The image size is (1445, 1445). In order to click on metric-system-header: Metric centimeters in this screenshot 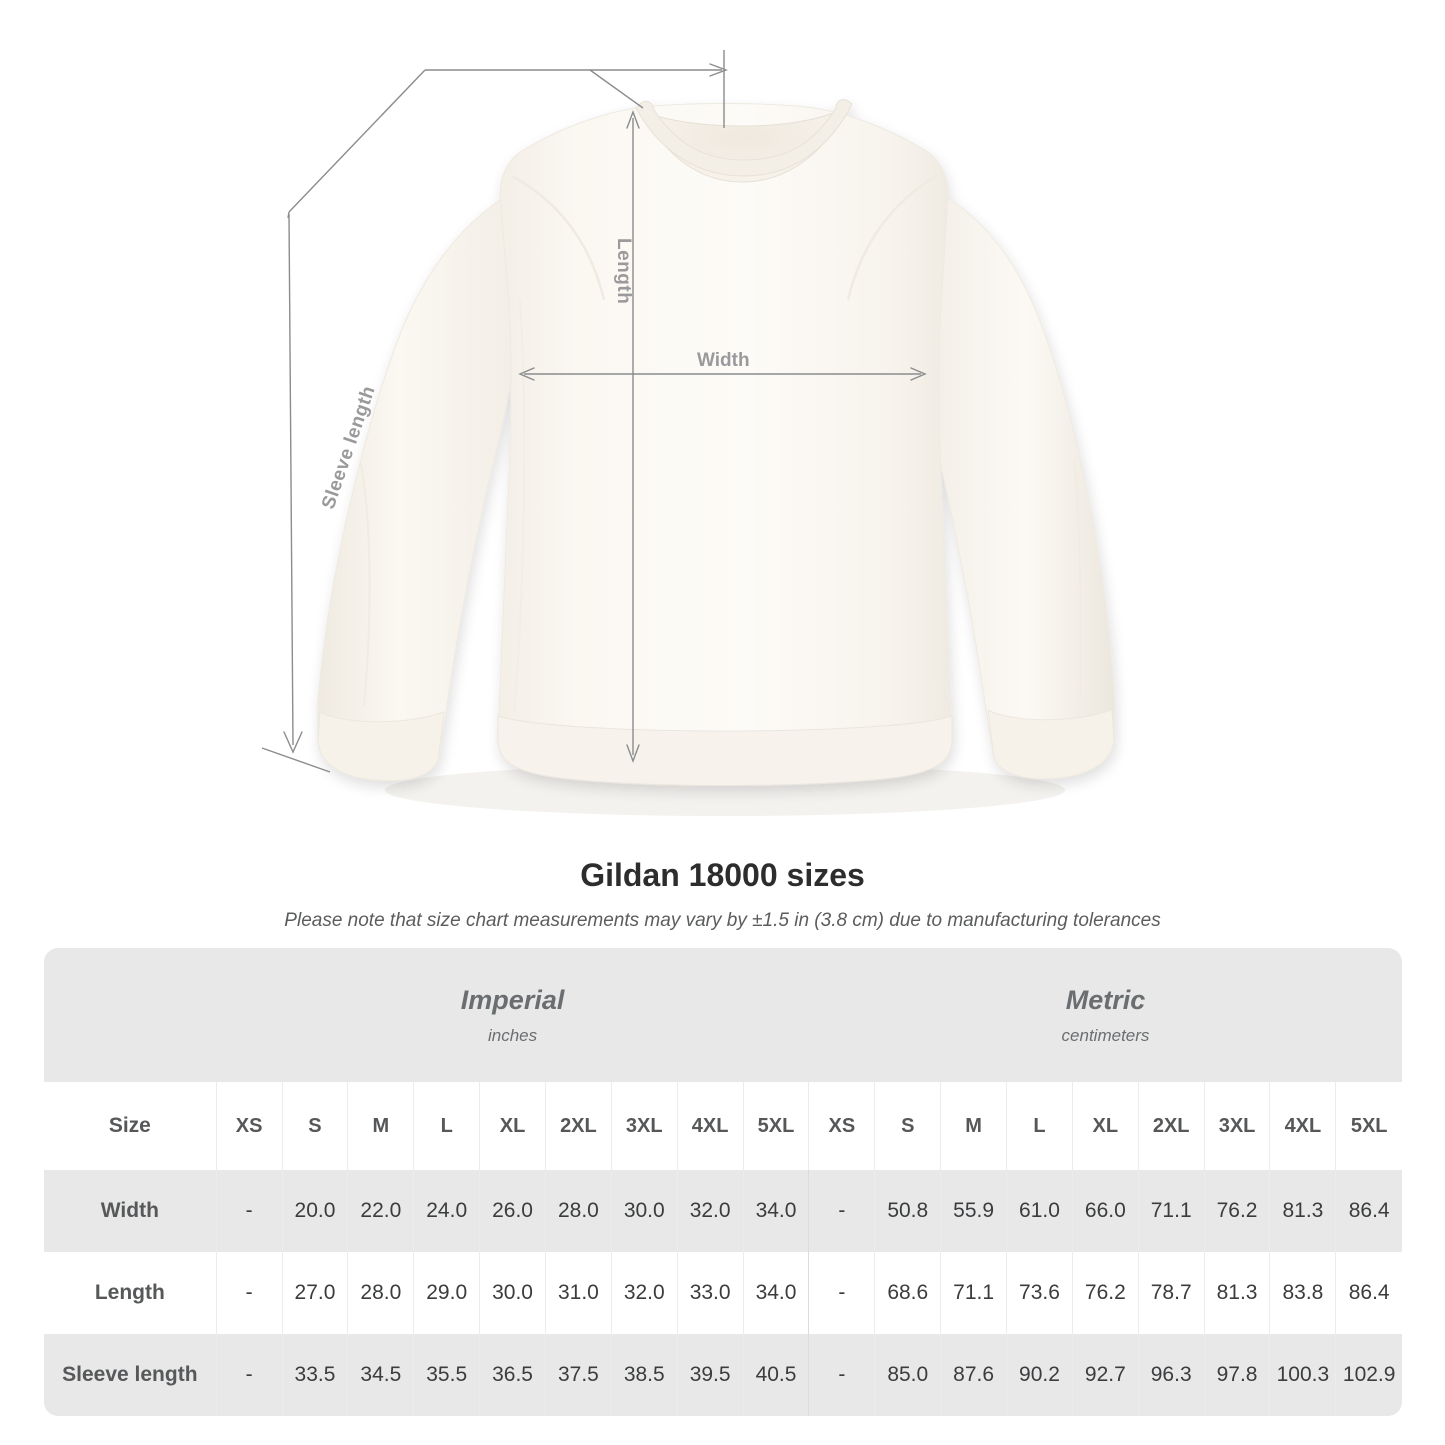, I will do `click(1105, 1015)`.